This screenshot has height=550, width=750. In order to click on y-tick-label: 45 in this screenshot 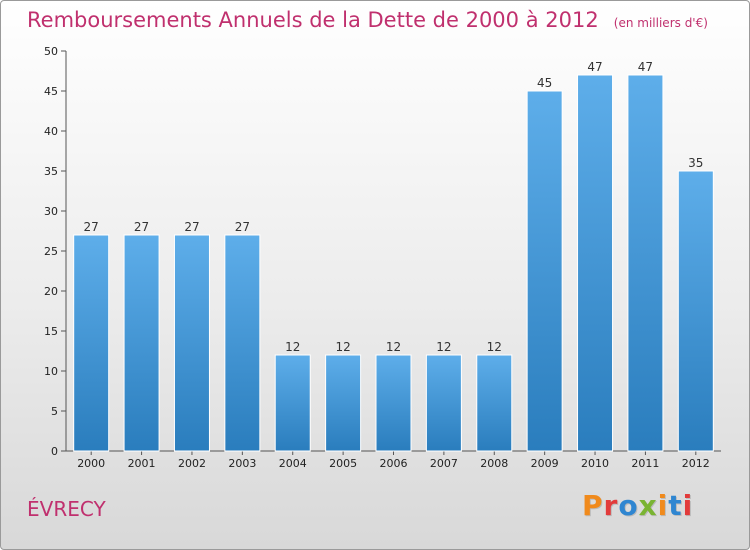, I will do `click(51, 91)`.